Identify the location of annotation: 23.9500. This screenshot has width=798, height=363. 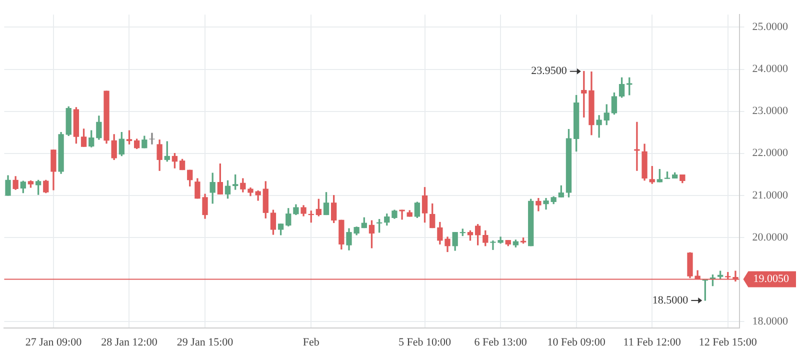
(549, 71).